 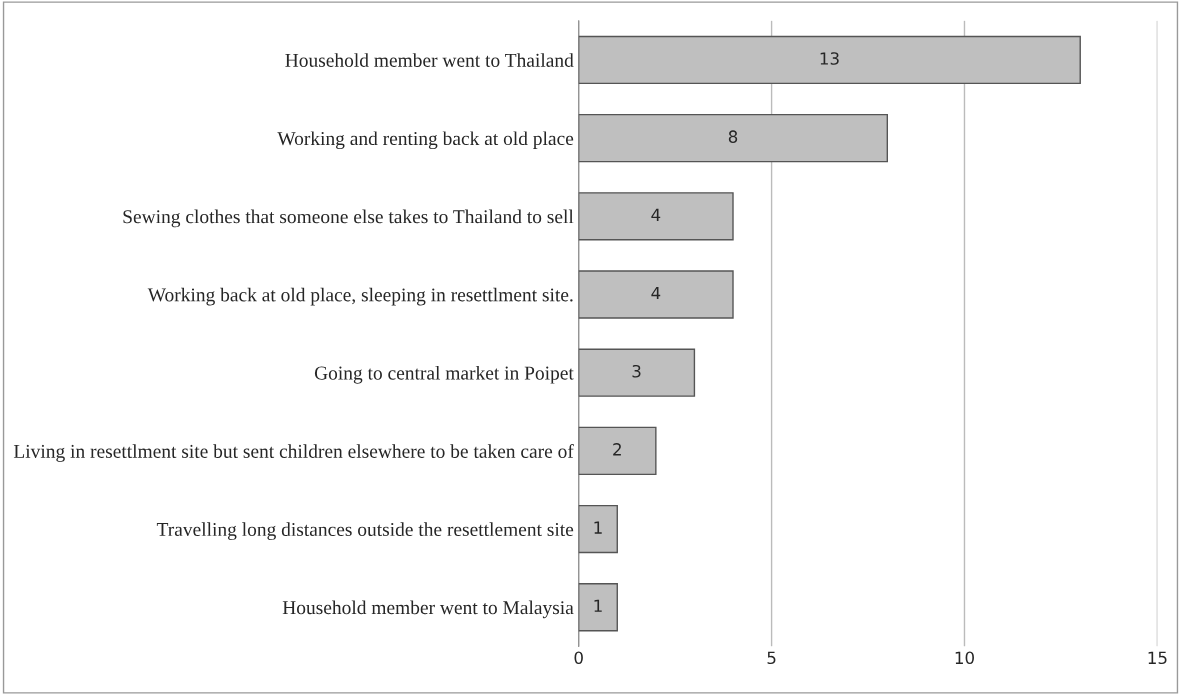 I want to click on y-tick-label: Going to central market in Poipet, so click(x=444, y=374).